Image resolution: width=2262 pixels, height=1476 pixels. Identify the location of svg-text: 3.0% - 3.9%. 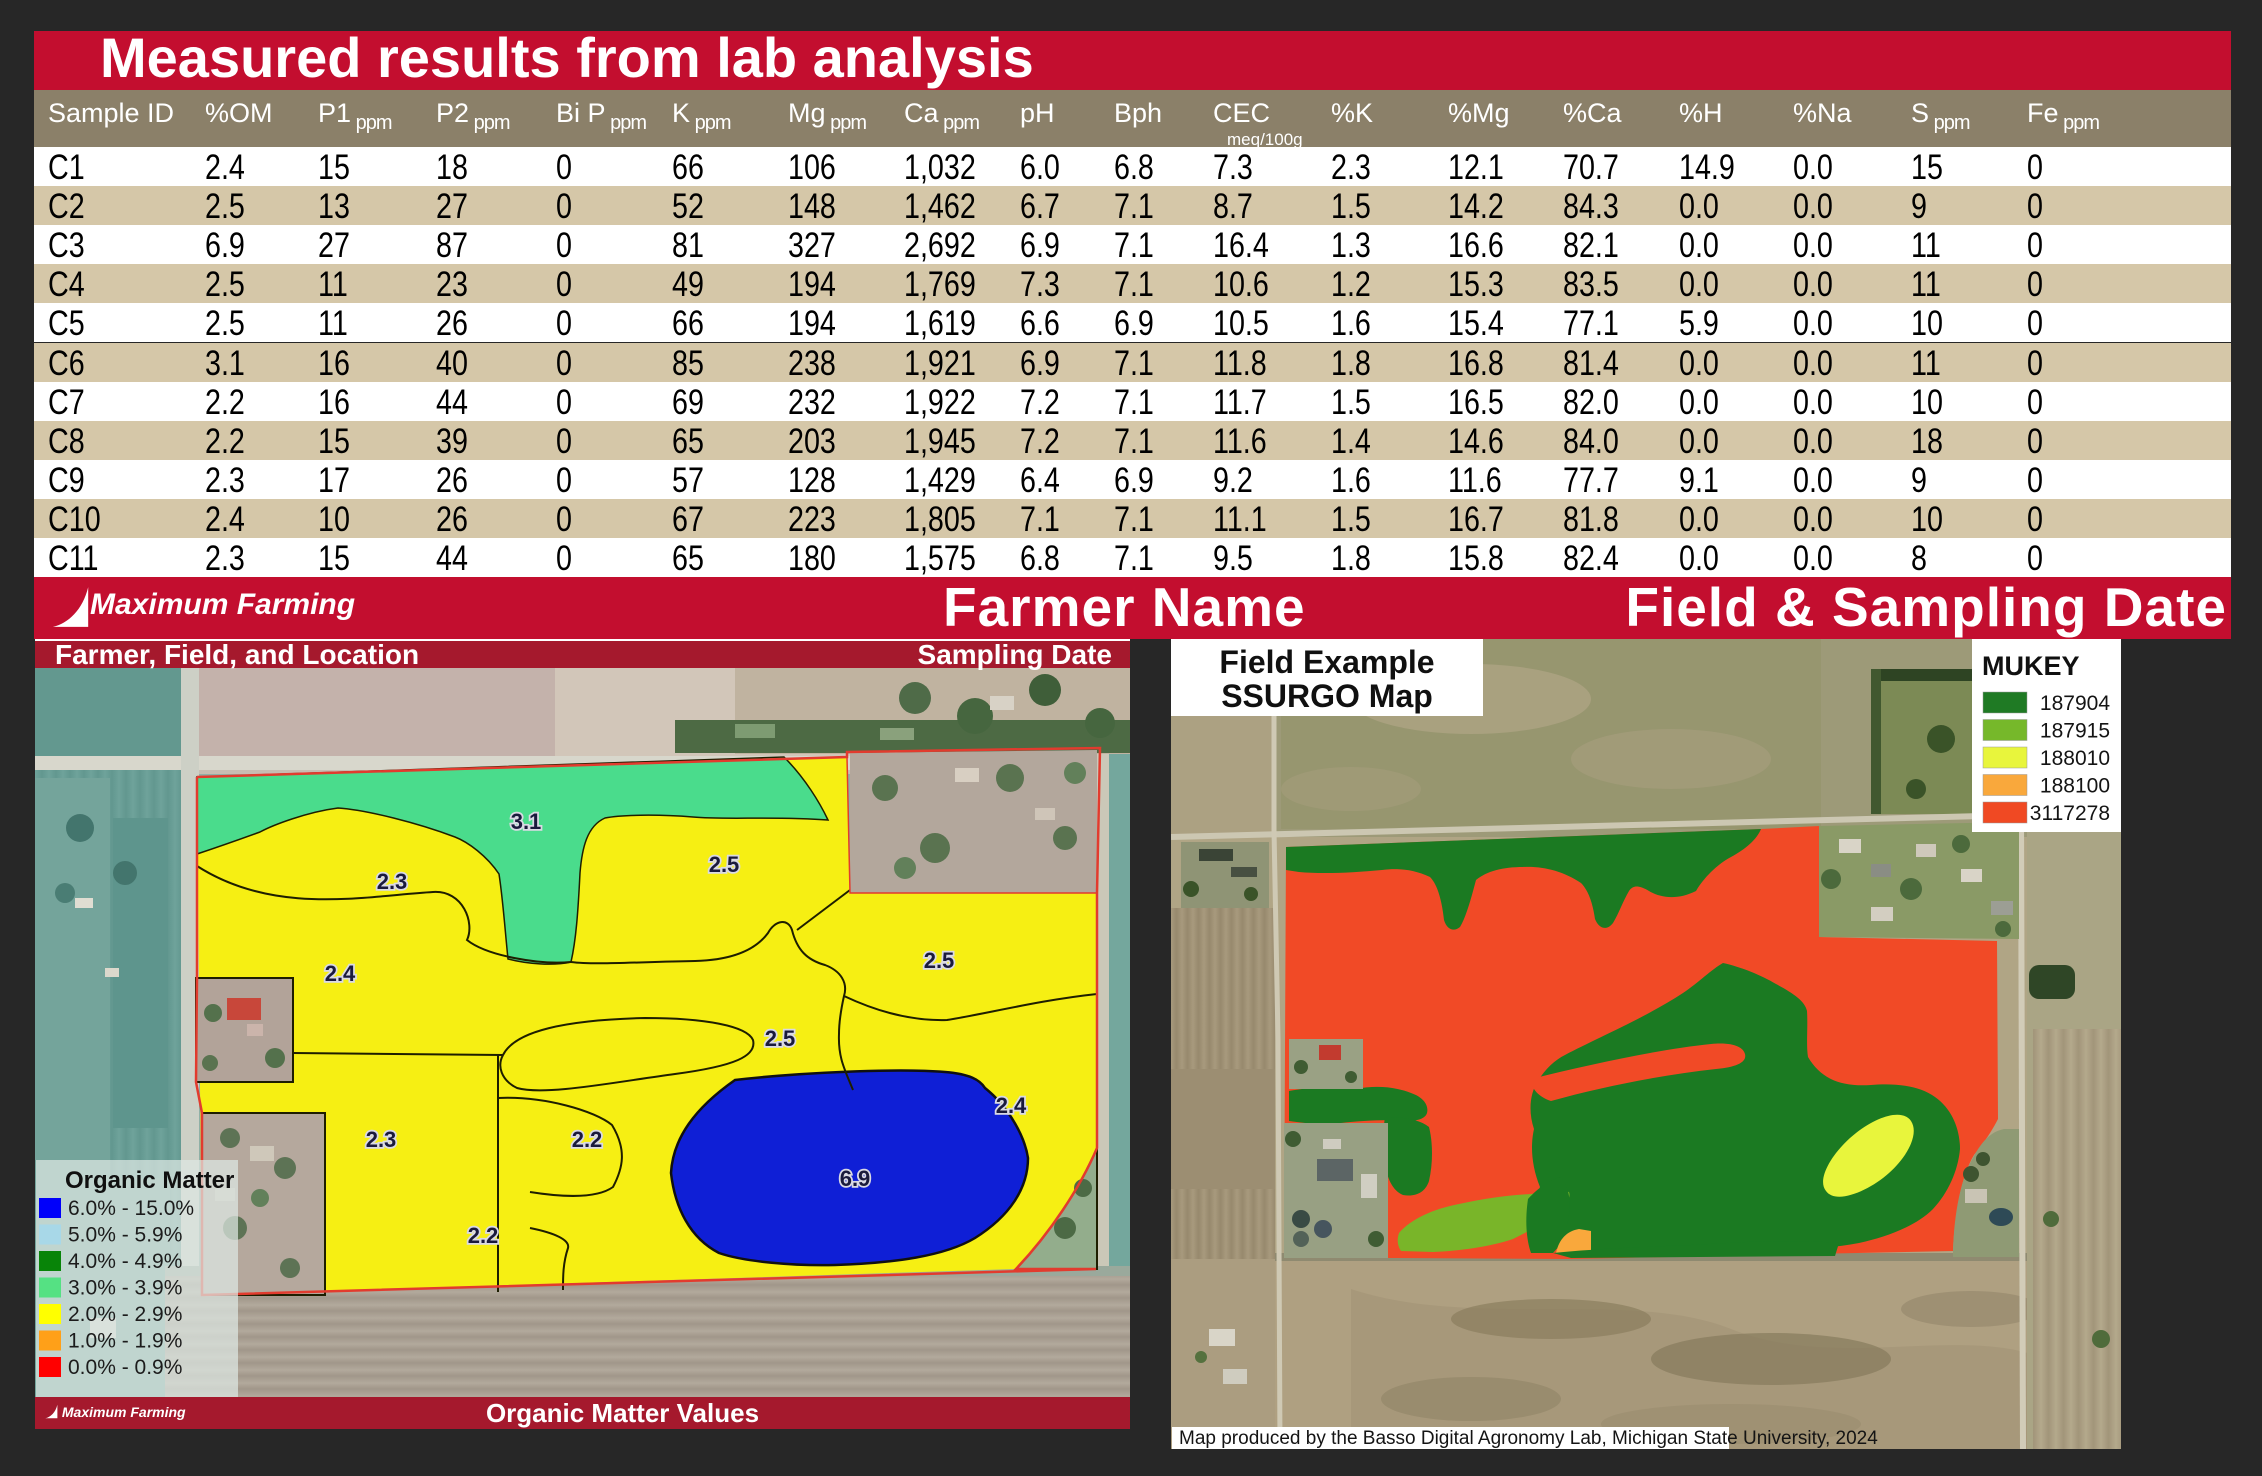
(125, 1288).